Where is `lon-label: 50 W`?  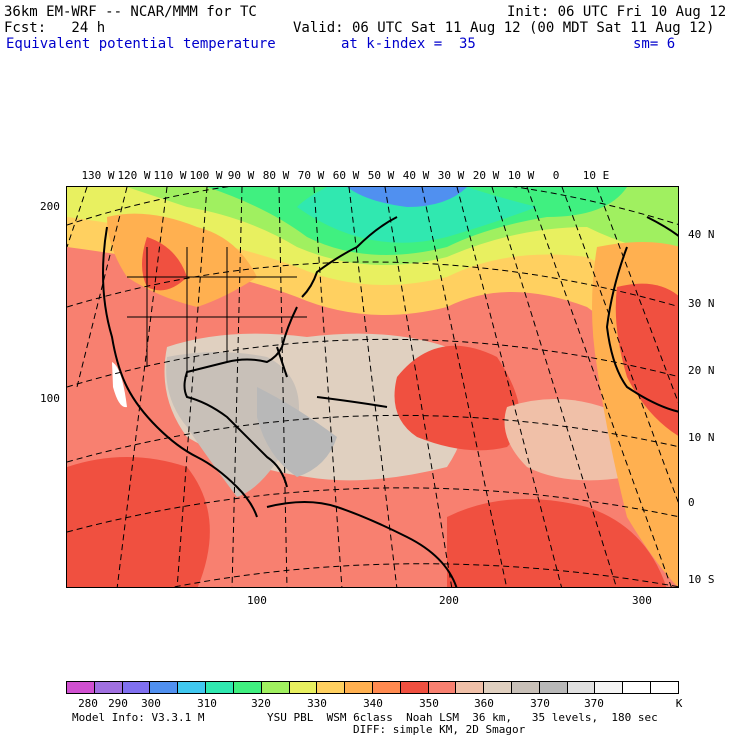 lon-label: 50 W is located at coordinates (381, 175).